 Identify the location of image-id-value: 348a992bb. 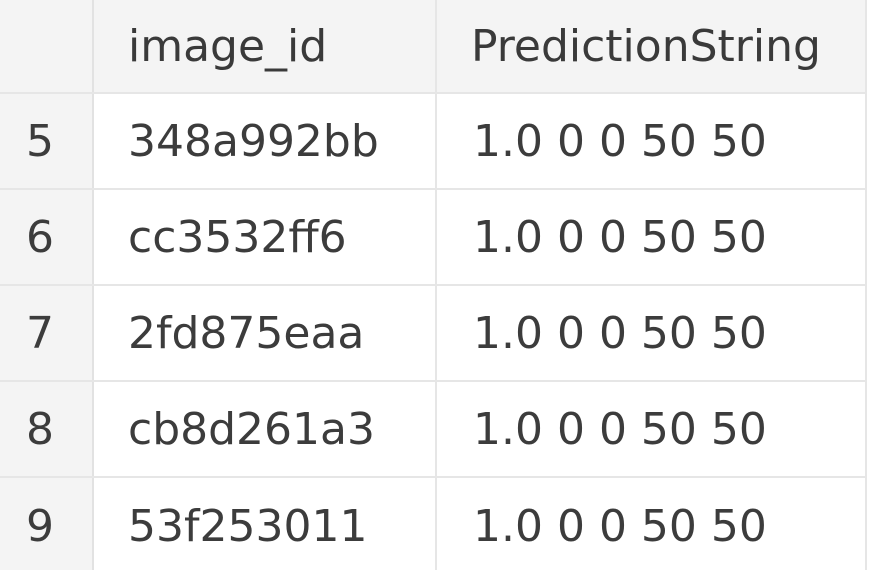
(253, 141).